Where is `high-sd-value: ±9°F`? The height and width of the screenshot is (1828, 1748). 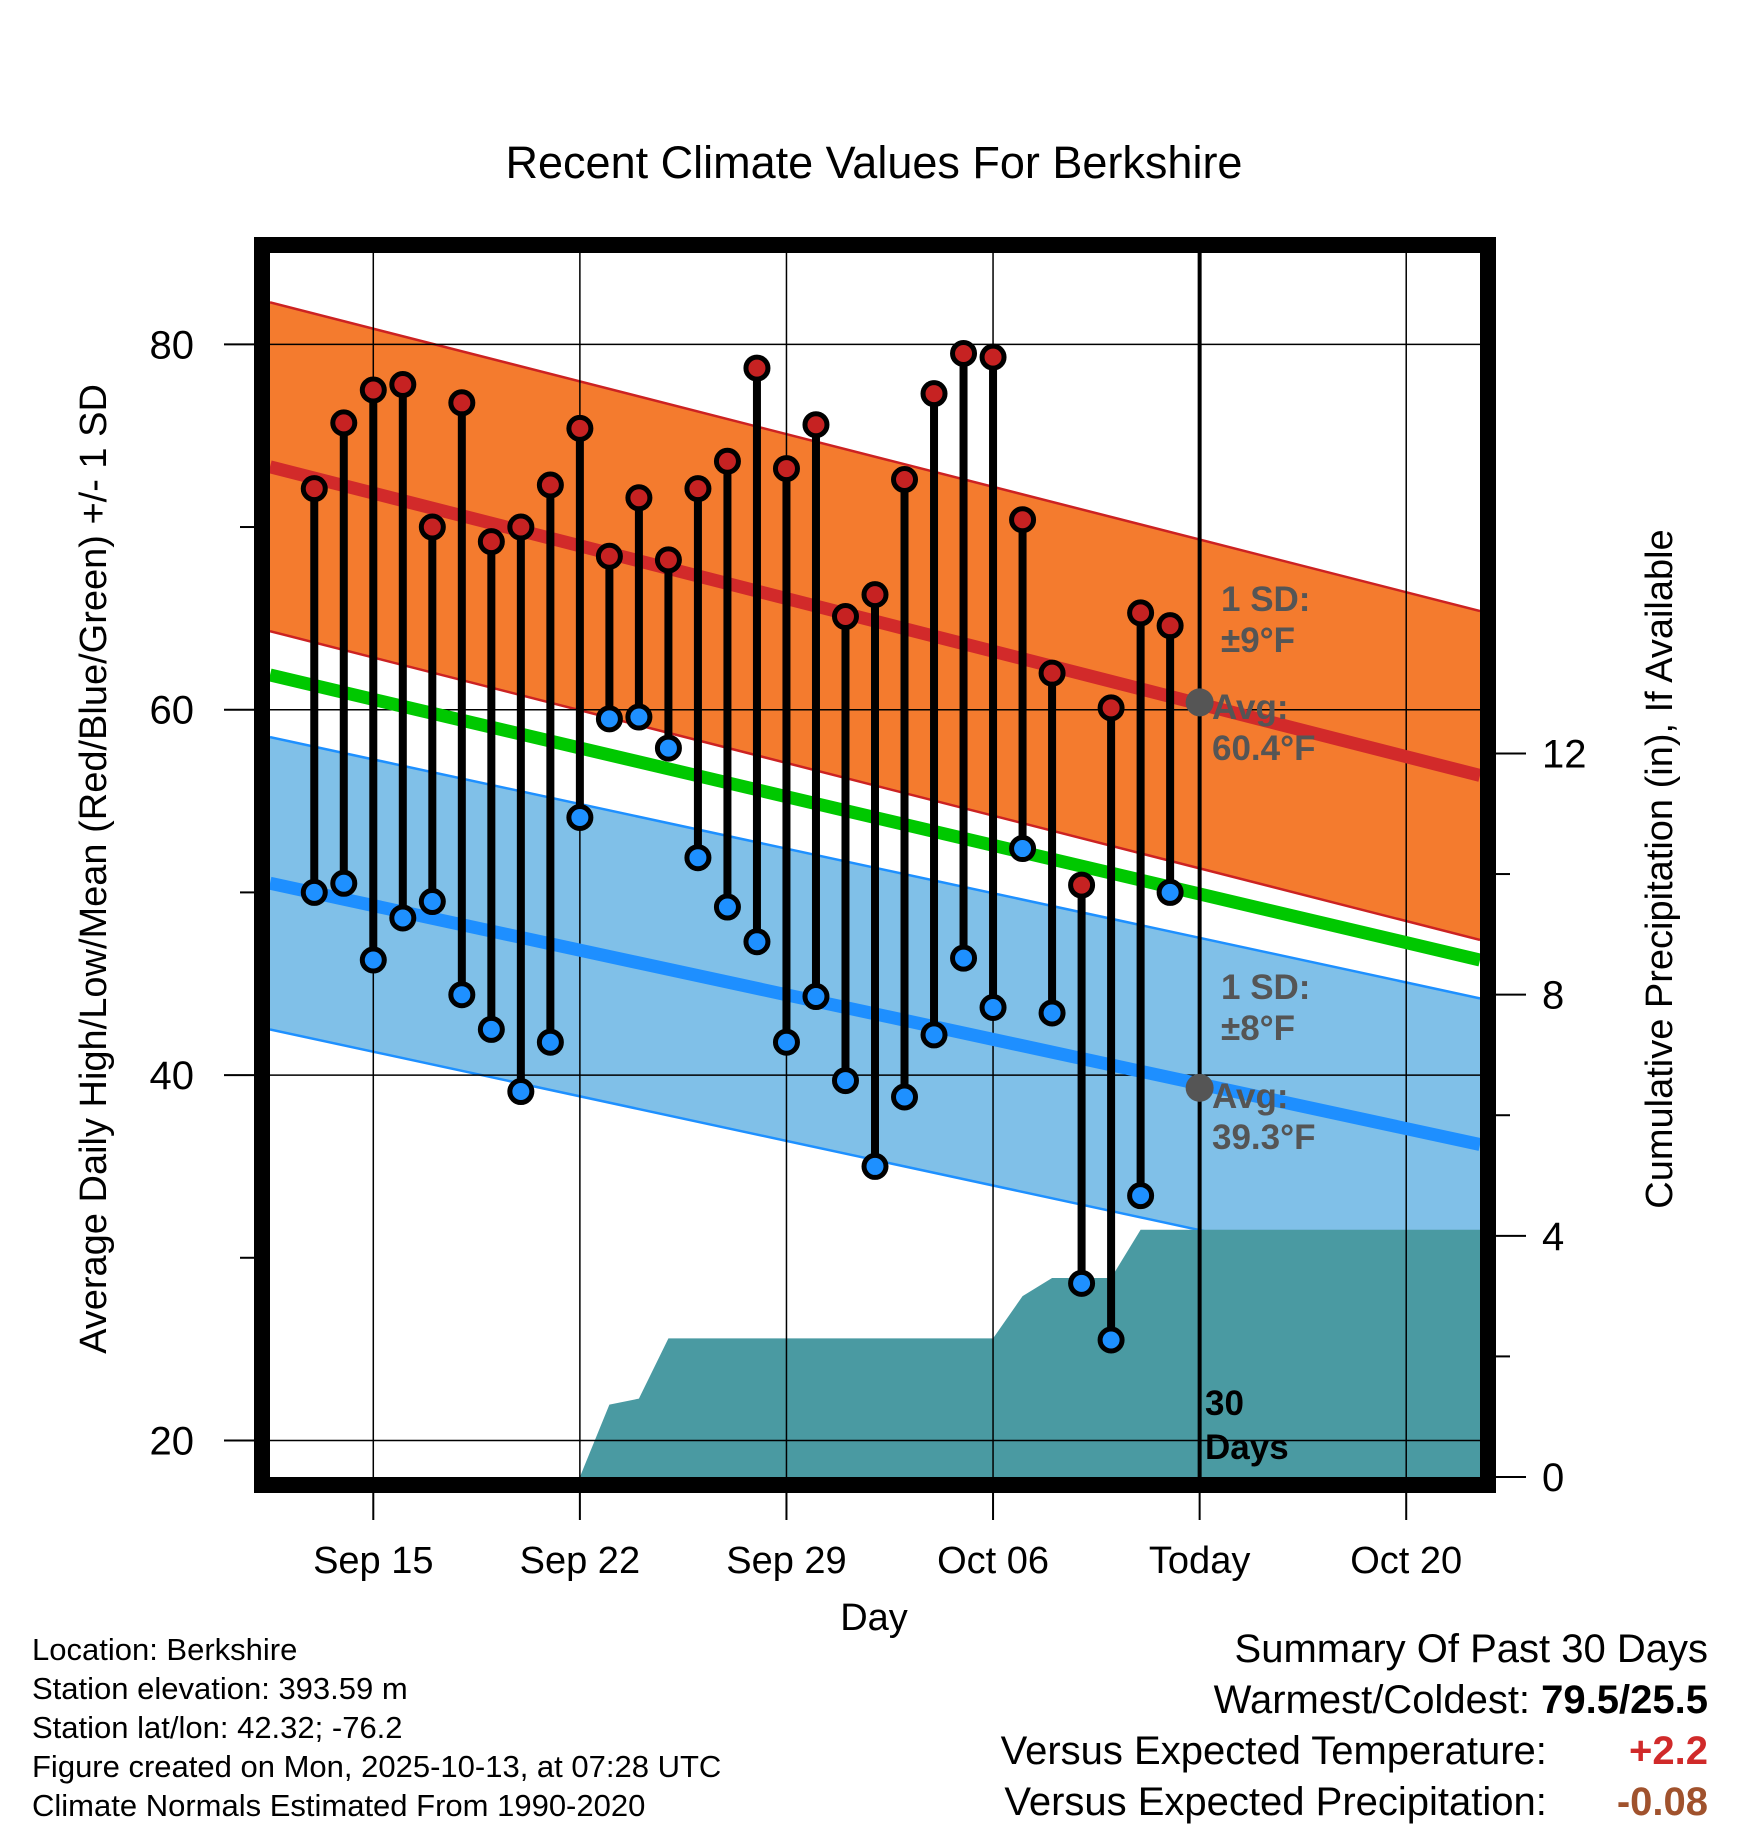
high-sd-value: ±9°F is located at coordinates (1258, 640).